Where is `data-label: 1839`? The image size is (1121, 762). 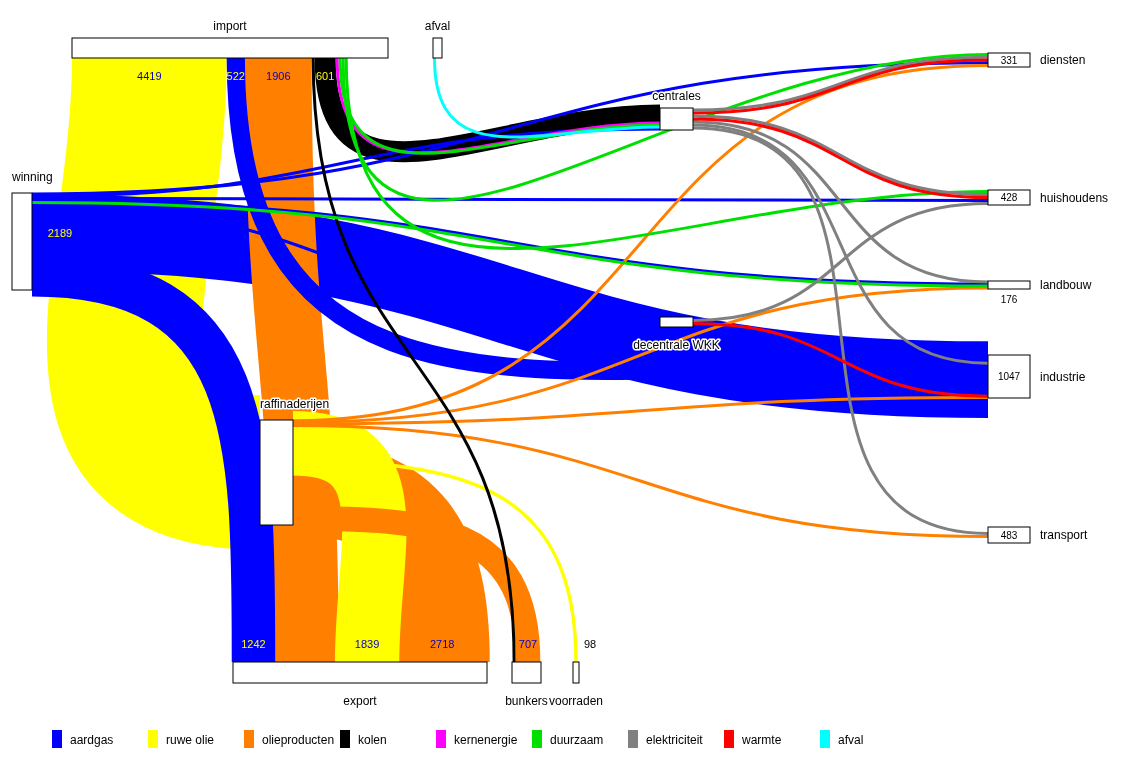 data-label: 1839 is located at coordinates (367, 644).